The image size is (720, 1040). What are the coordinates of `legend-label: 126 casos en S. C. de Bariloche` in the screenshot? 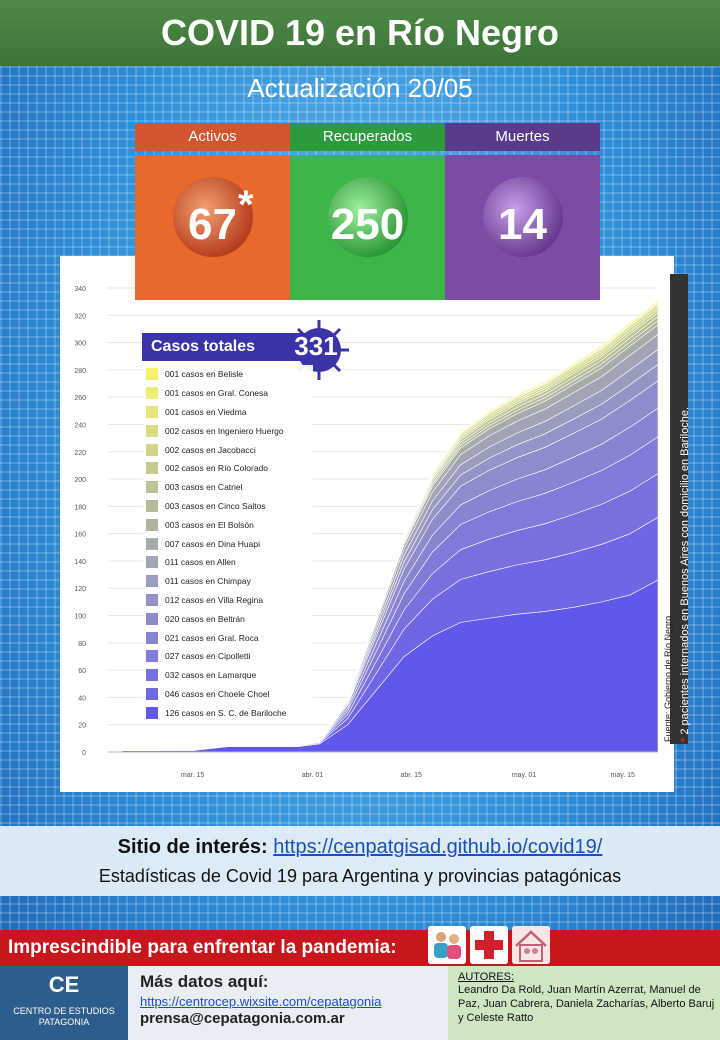 It's located at (226, 712).